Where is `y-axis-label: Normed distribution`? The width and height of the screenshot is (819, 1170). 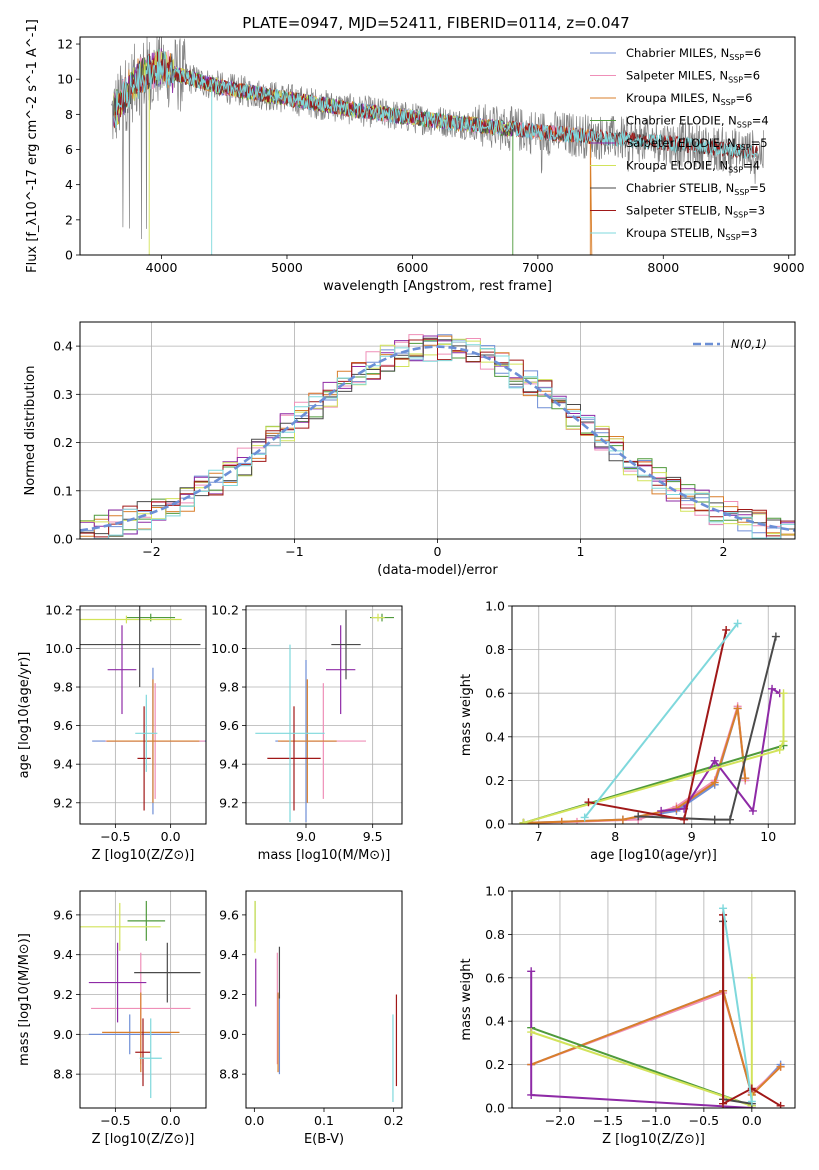 y-axis-label: Normed distribution is located at coordinates (30, 431).